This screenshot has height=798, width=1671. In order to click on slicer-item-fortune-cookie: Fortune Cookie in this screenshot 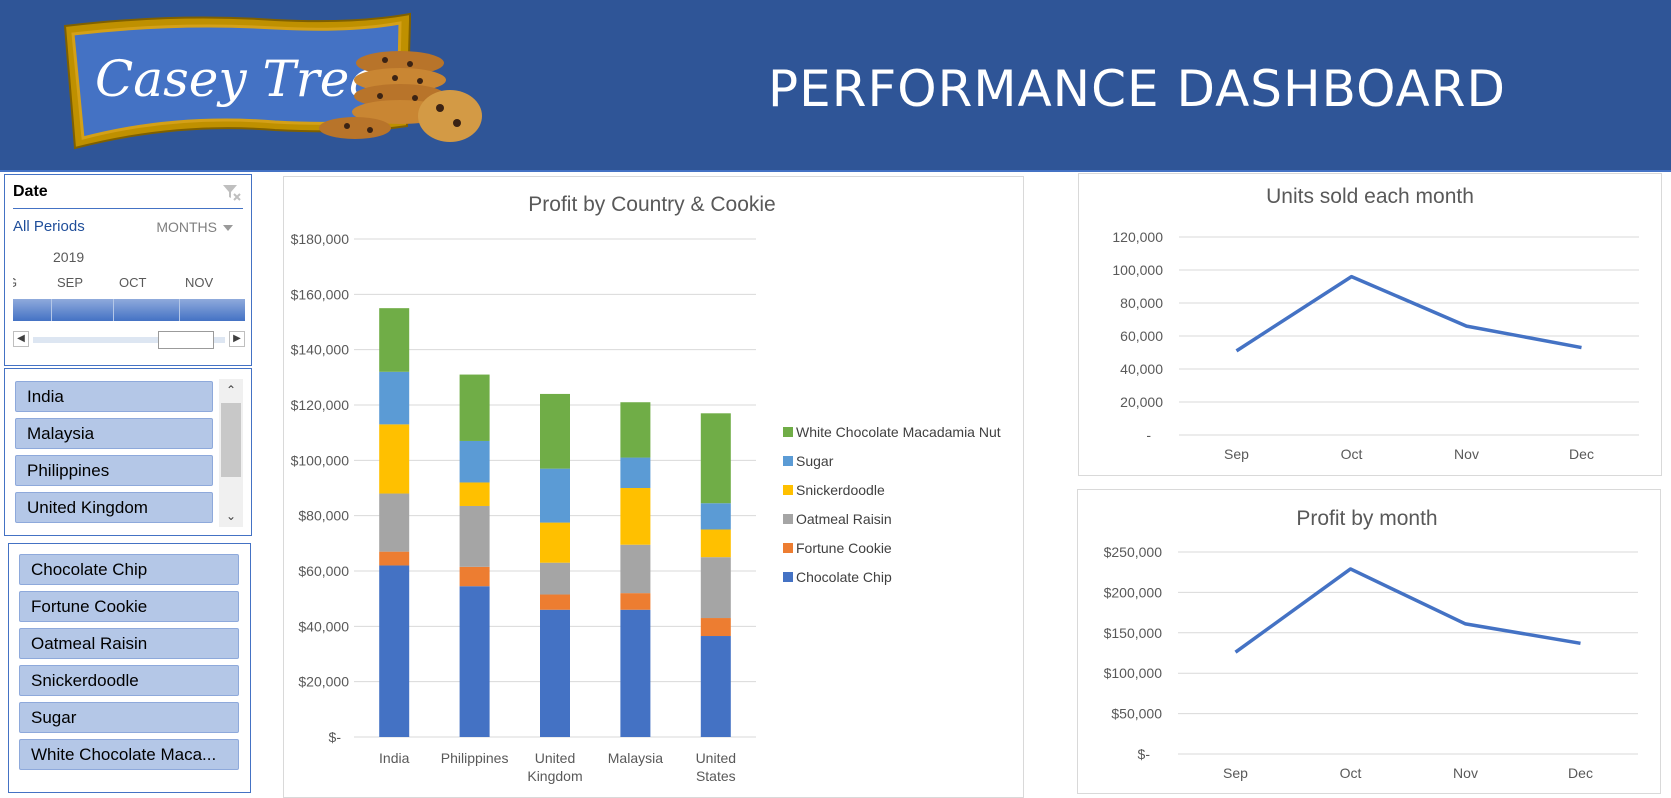, I will do `click(129, 606)`.